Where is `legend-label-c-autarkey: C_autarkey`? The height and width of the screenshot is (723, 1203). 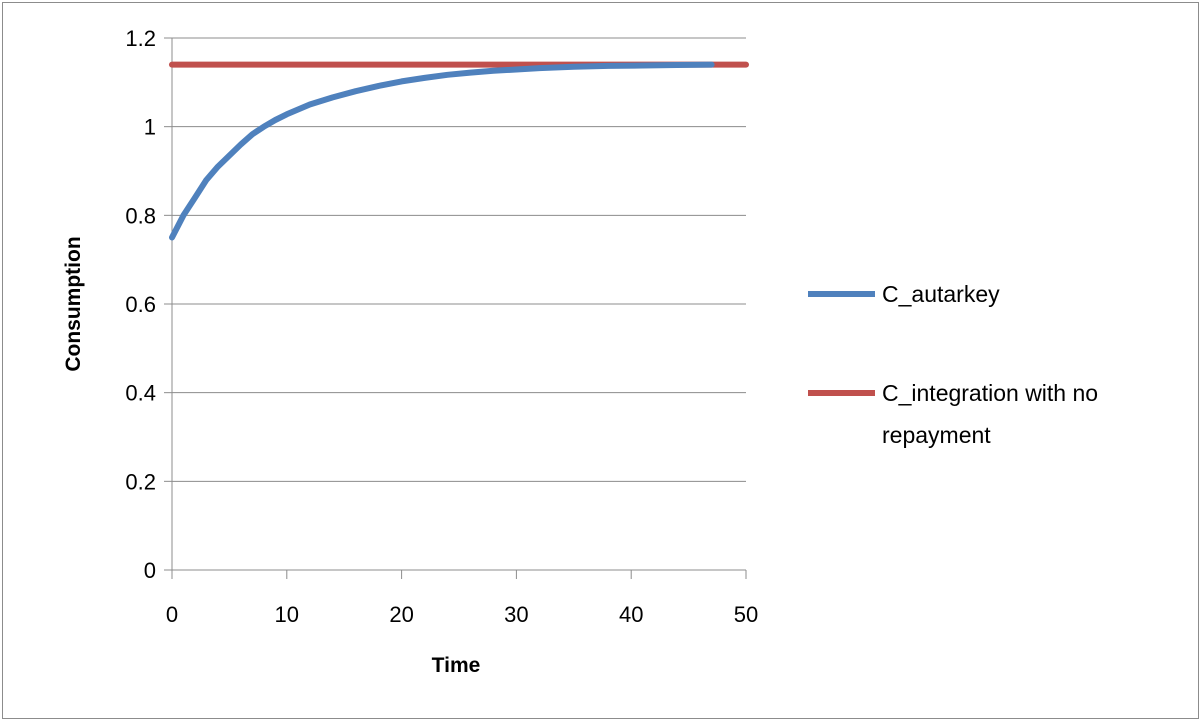
legend-label-c-autarkey: C_autarkey is located at coordinates (941, 294).